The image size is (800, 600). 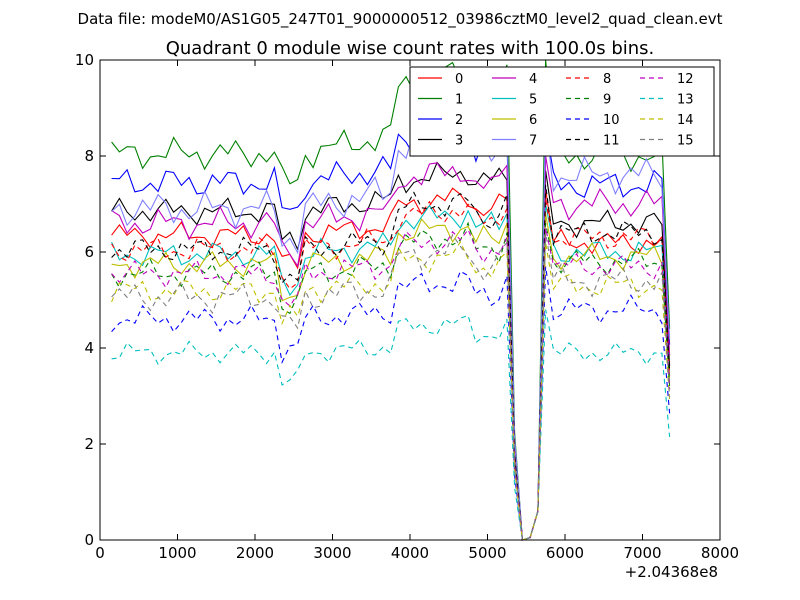 What do you see at coordinates (642, 553) in the screenshot?
I see `x-tick-label: 7000` at bounding box center [642, 553].